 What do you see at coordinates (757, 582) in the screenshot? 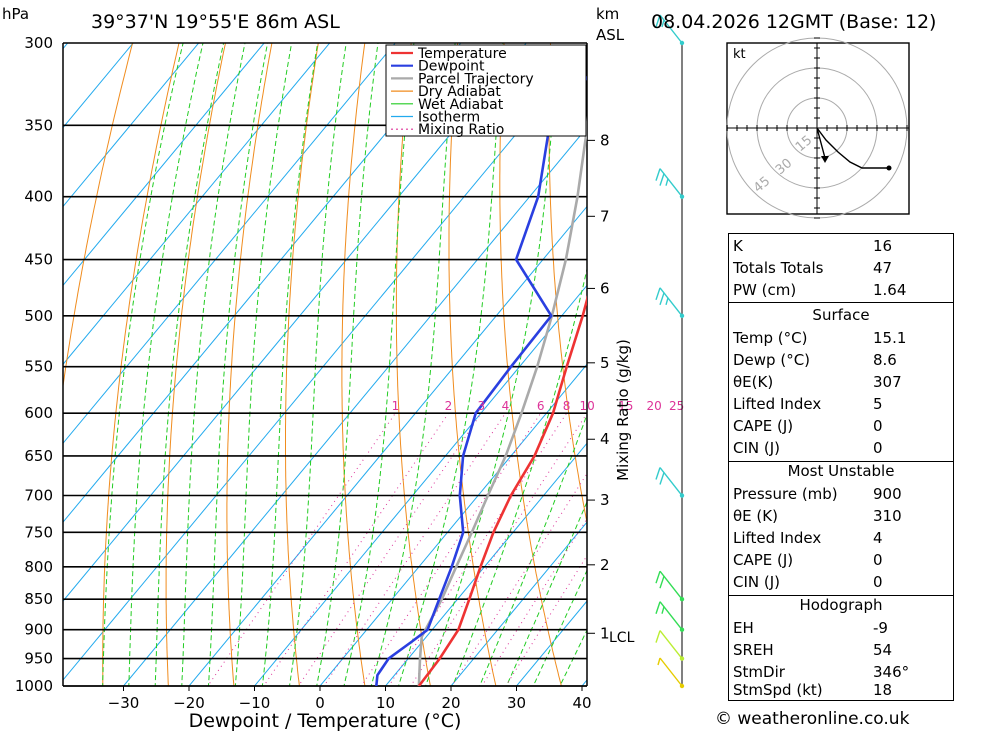
I see `index-label: CIN (J)` at bounding box center [757, 582].